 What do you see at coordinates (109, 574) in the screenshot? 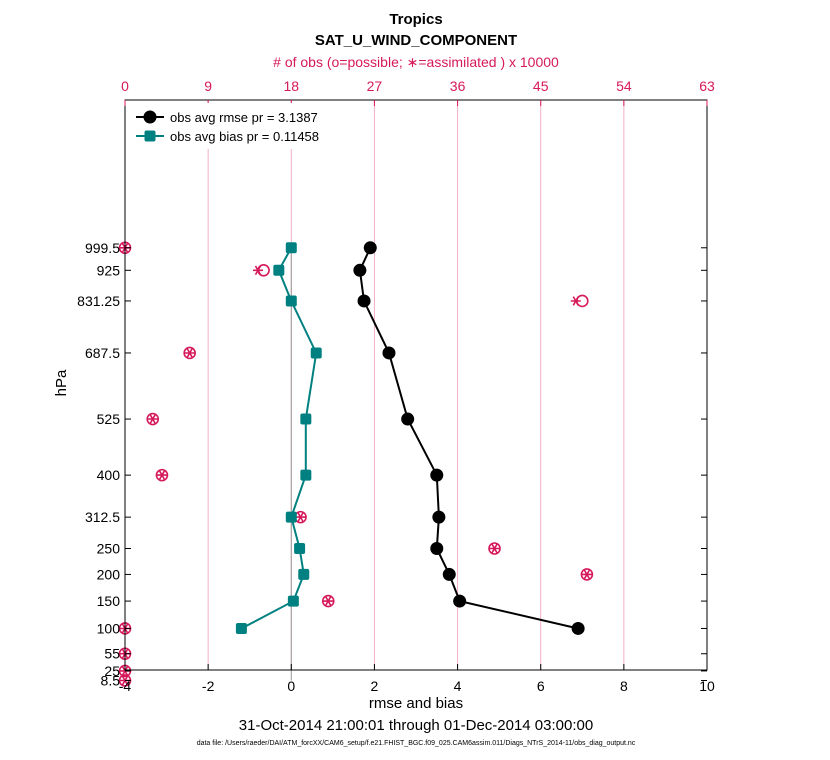
I see `y-tick-label: 200` at bounding box center [109, 574].